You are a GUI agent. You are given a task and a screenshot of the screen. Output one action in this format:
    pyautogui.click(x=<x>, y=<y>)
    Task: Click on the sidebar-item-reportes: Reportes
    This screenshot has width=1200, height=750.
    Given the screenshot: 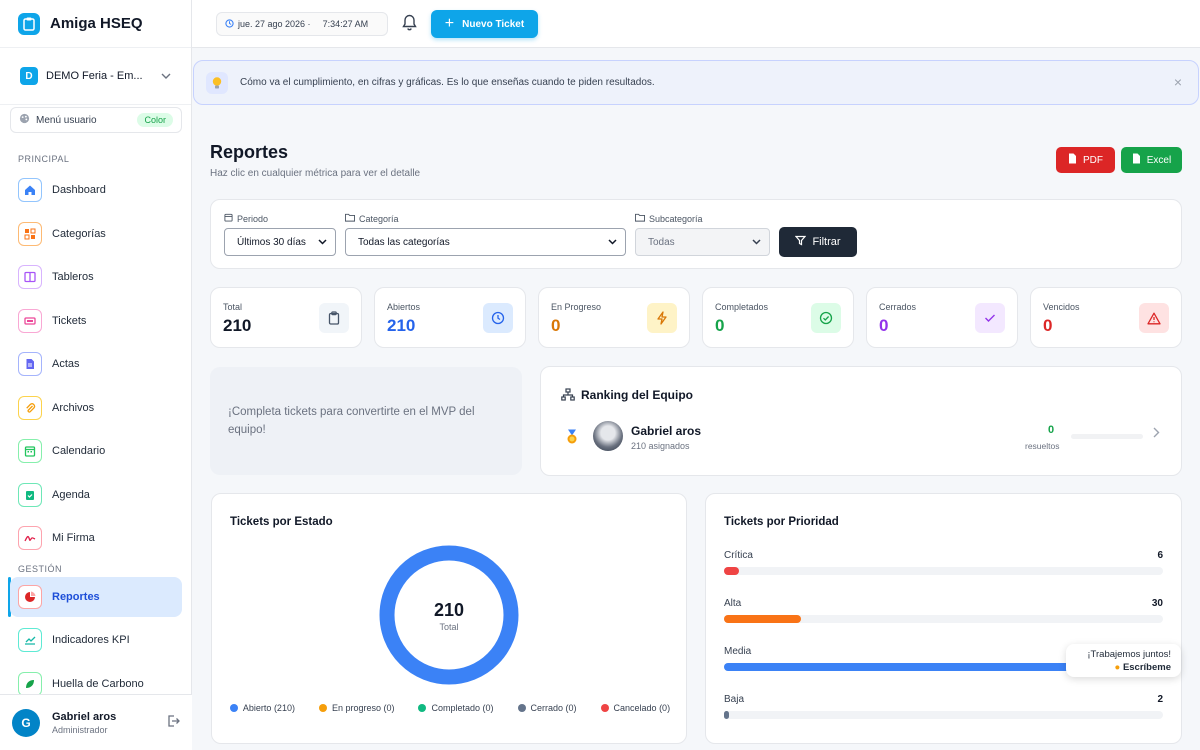 What is the action you would take?
    pyautogui.click(x=96, y=597)
    